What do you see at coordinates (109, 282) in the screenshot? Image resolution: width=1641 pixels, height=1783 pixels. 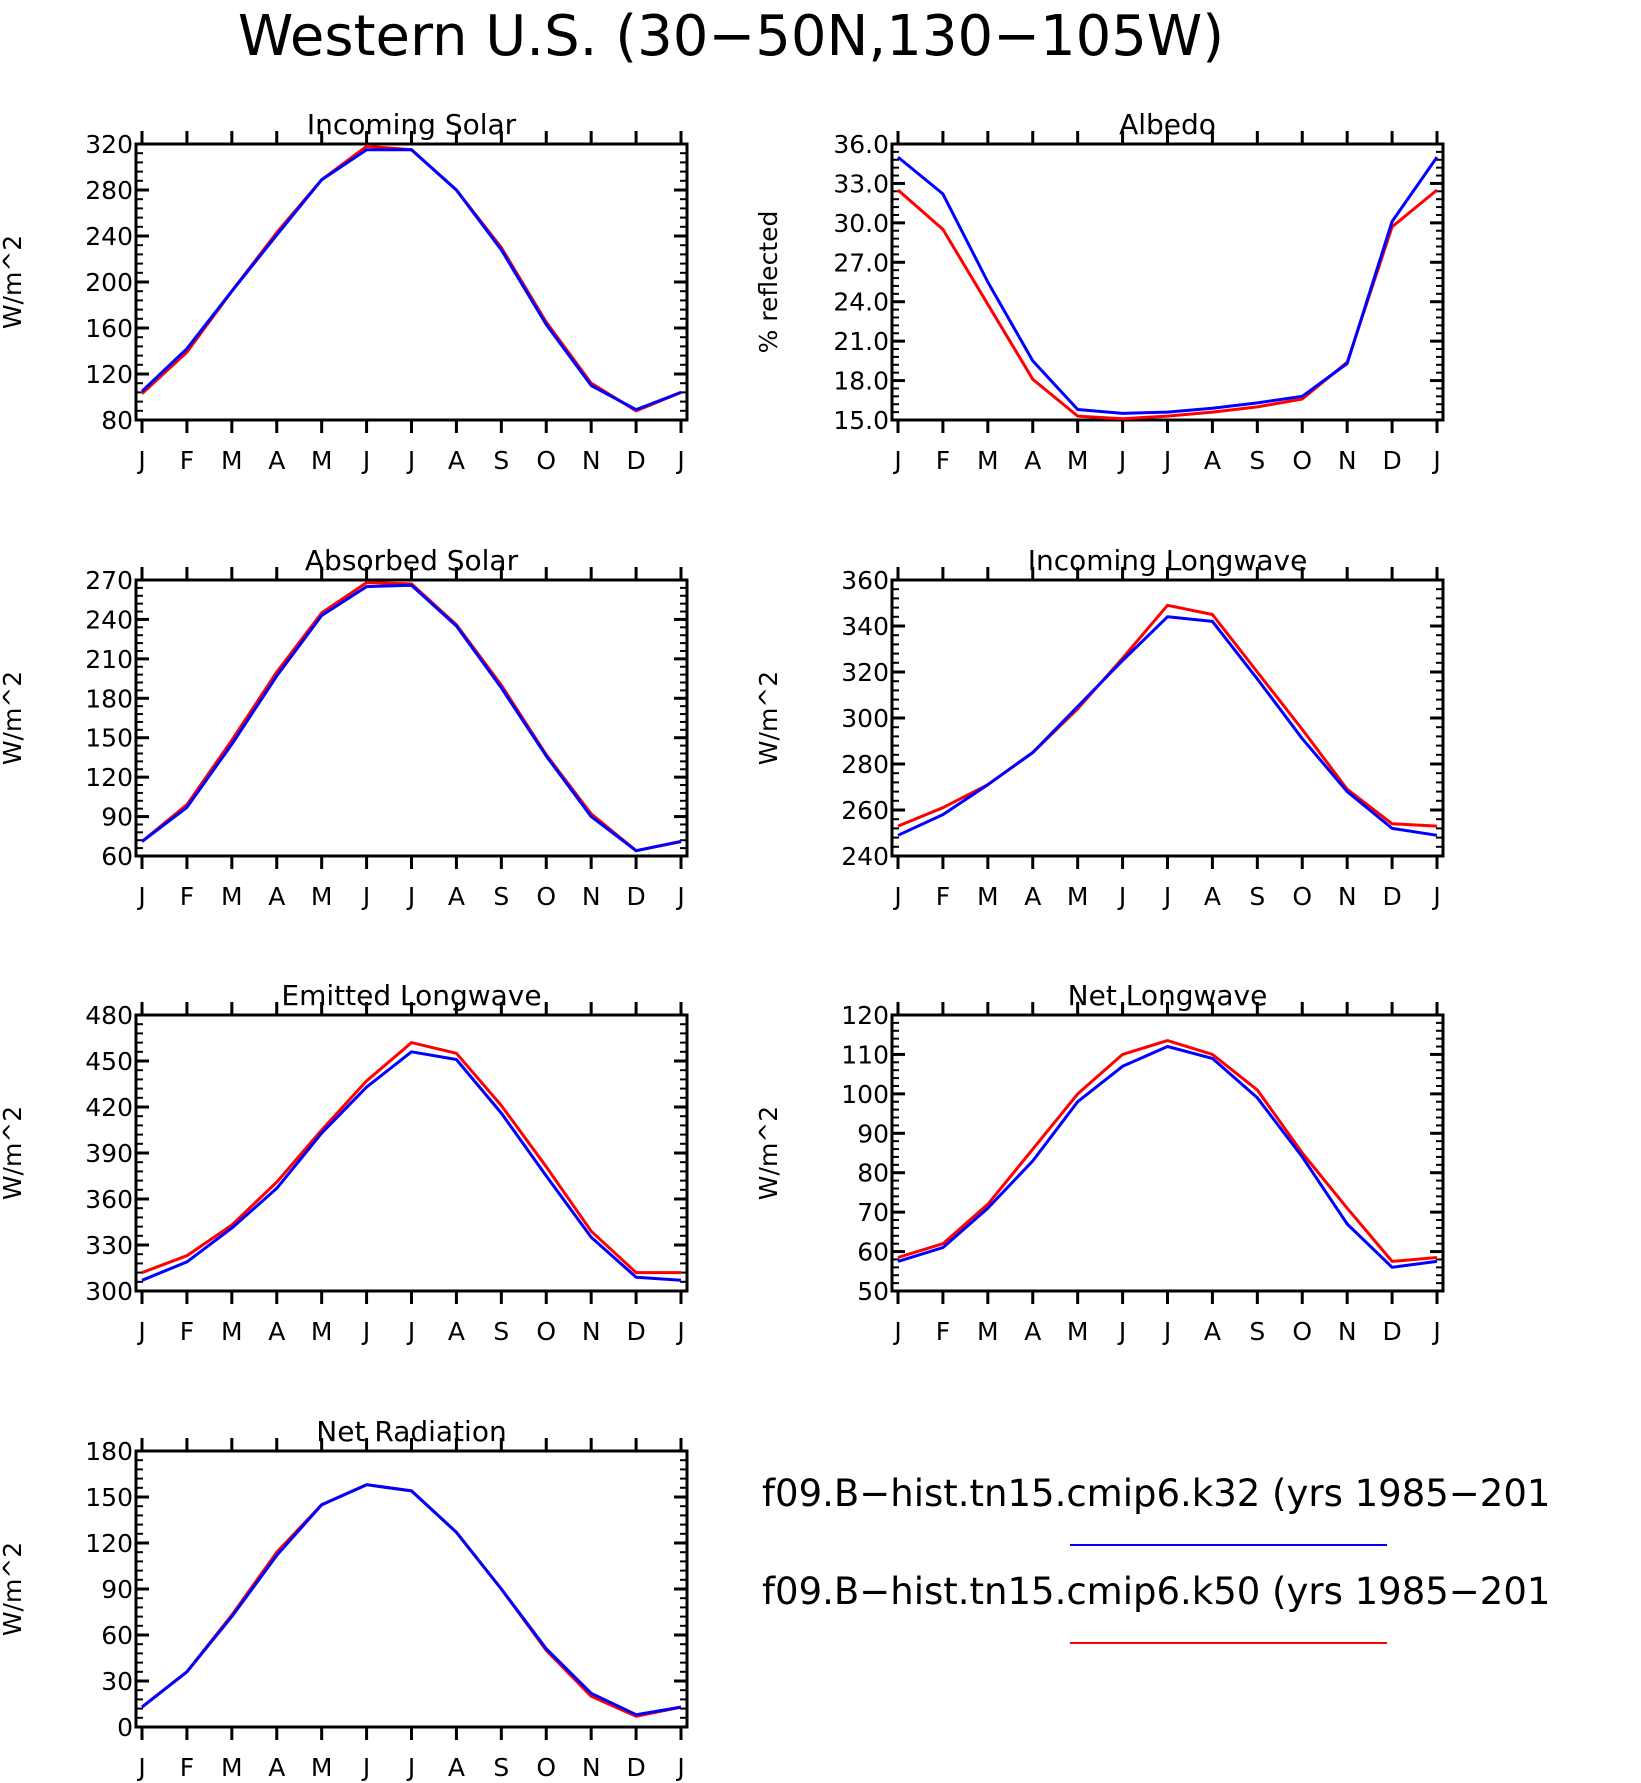 I see `y-tick-label: 200` at bounding box center [109, 282].